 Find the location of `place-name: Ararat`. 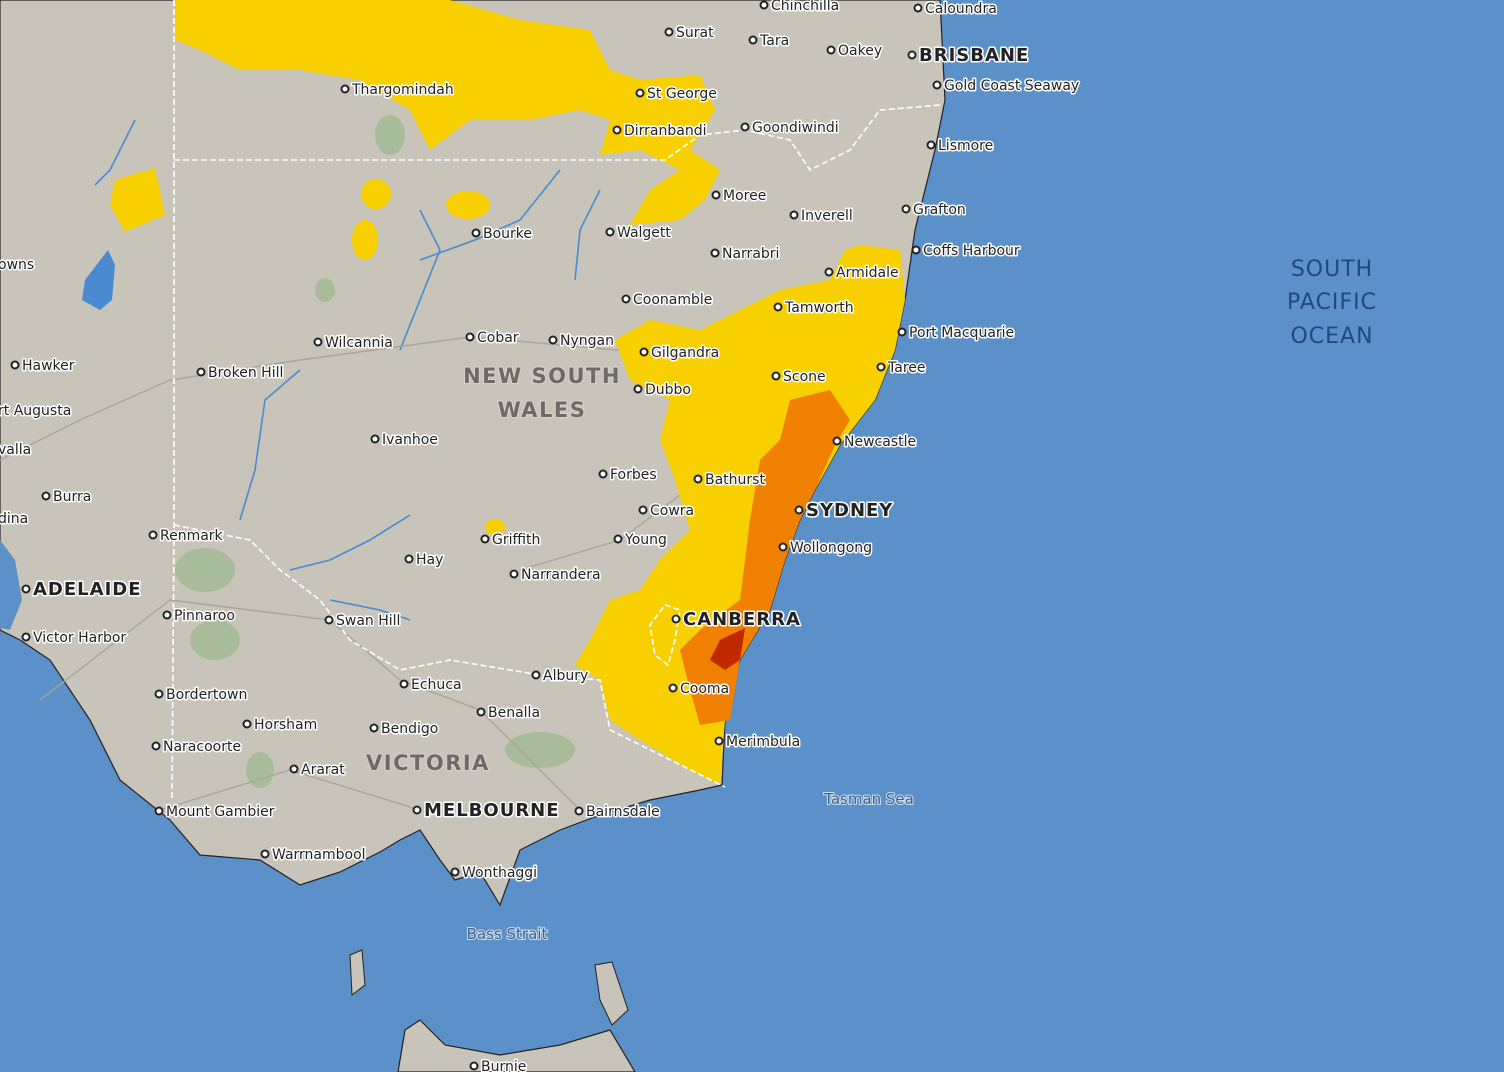

place-name: Ararat is located at coordinates (323, 770).